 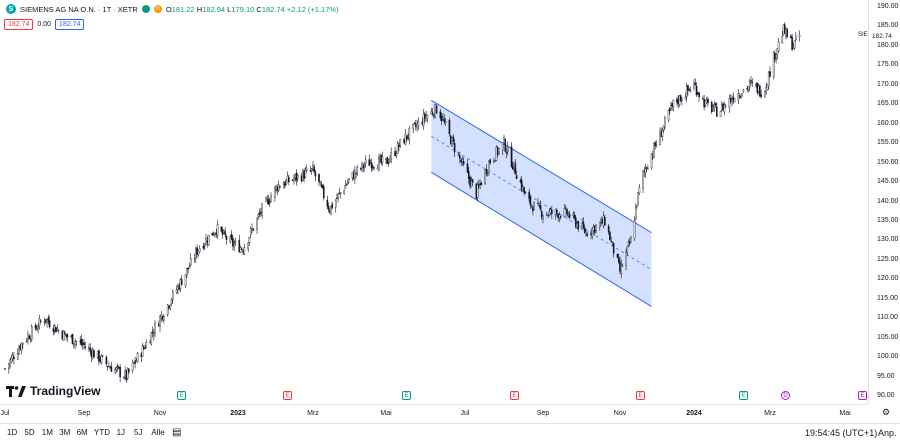 I want to click on time-axis: Jul Sep Nov 2023 Mrz Mai Jul Sep Nov 2024 Mrz Mai, so click(x=434, y=413).